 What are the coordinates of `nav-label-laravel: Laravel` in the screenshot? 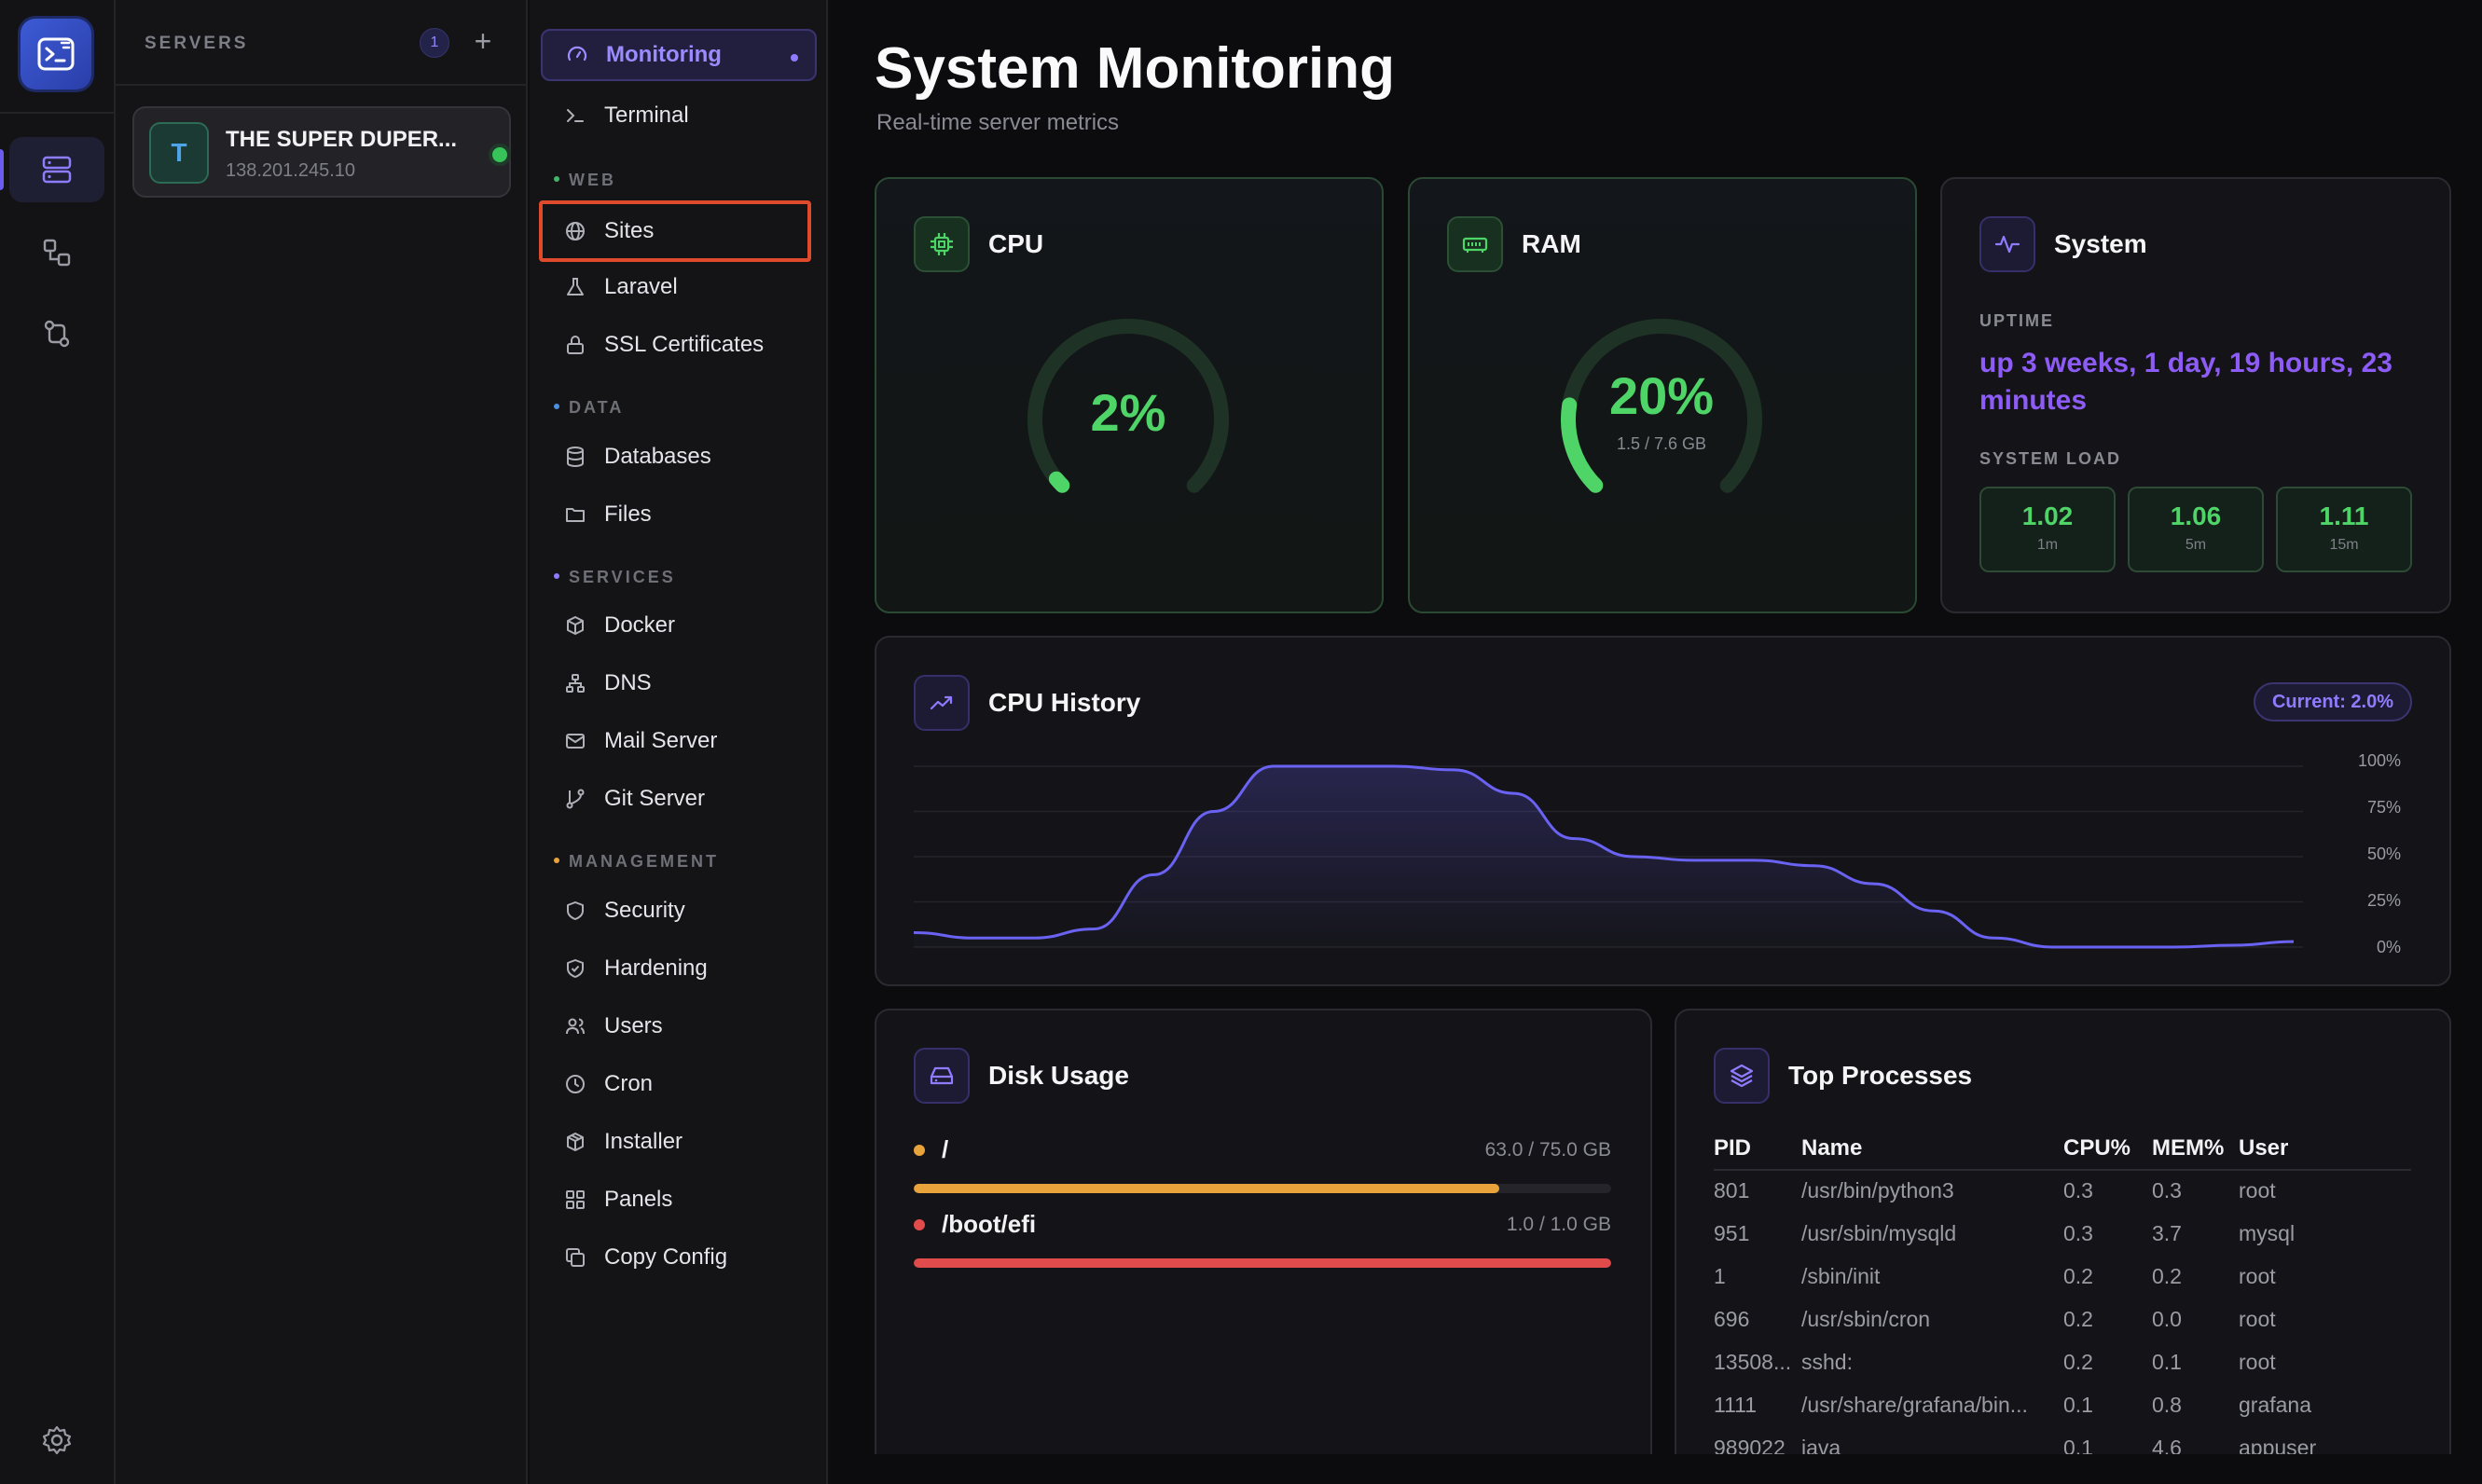 It's located at (641, 287).